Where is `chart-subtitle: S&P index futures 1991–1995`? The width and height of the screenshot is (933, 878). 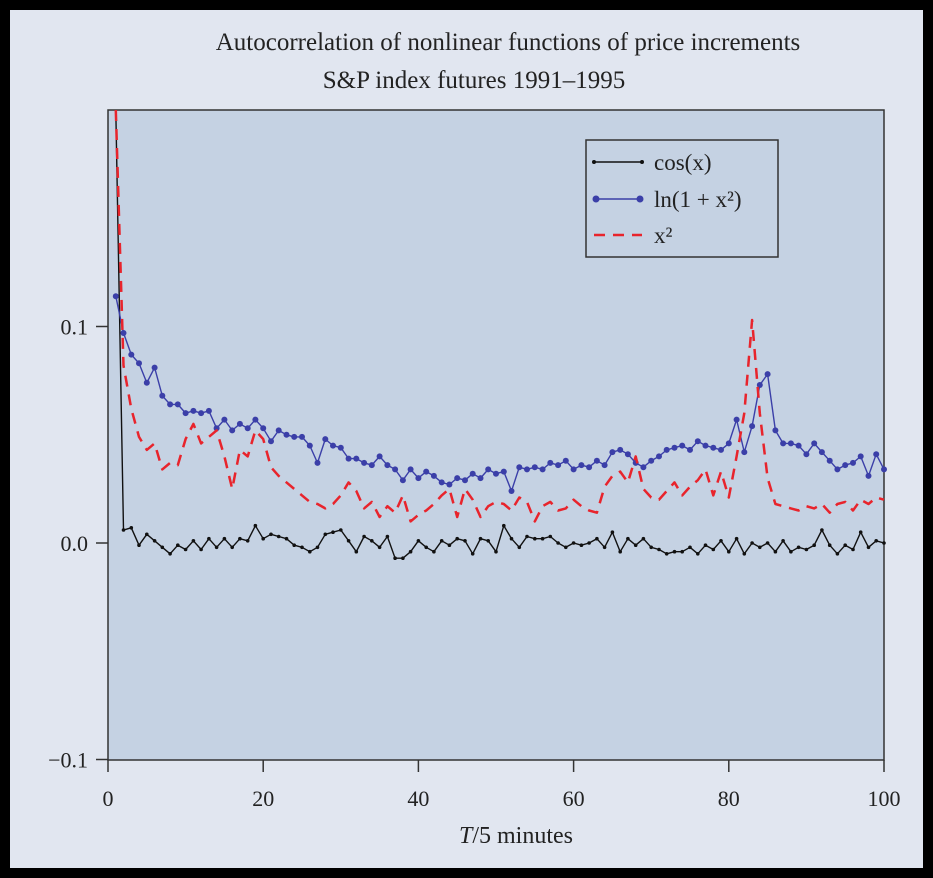 chart-subtitle: S&P index futures 1991–1995 is located at coordinates (474, 80).